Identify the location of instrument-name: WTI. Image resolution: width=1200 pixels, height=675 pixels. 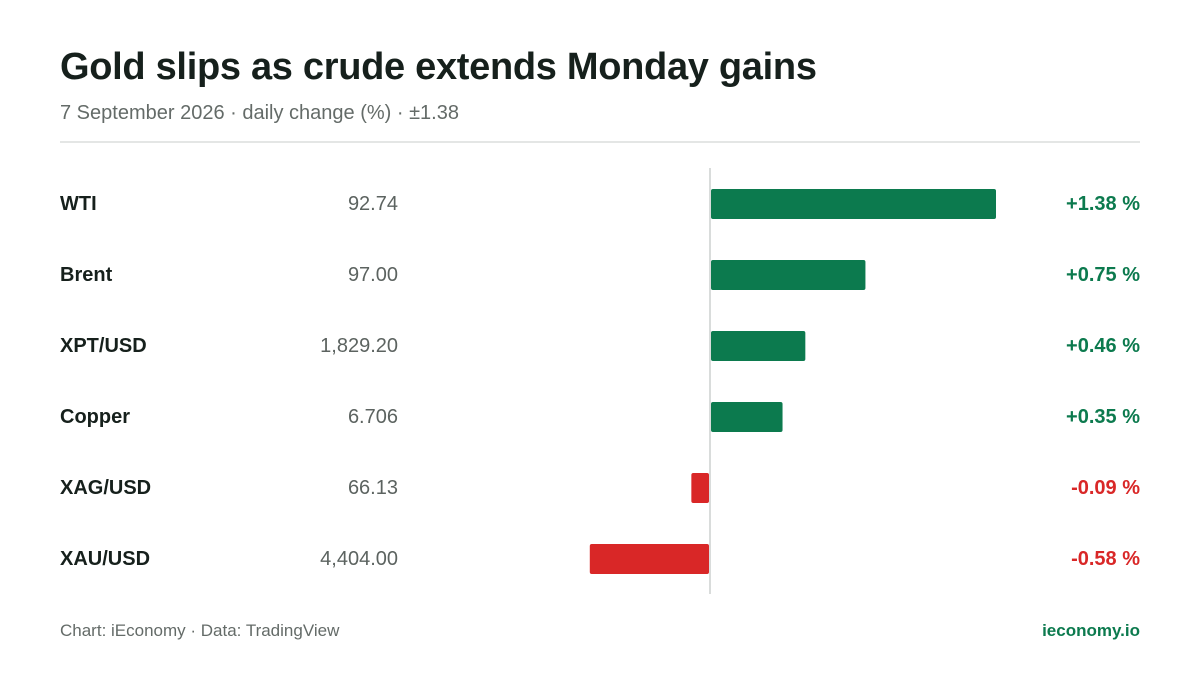
(78, 204).